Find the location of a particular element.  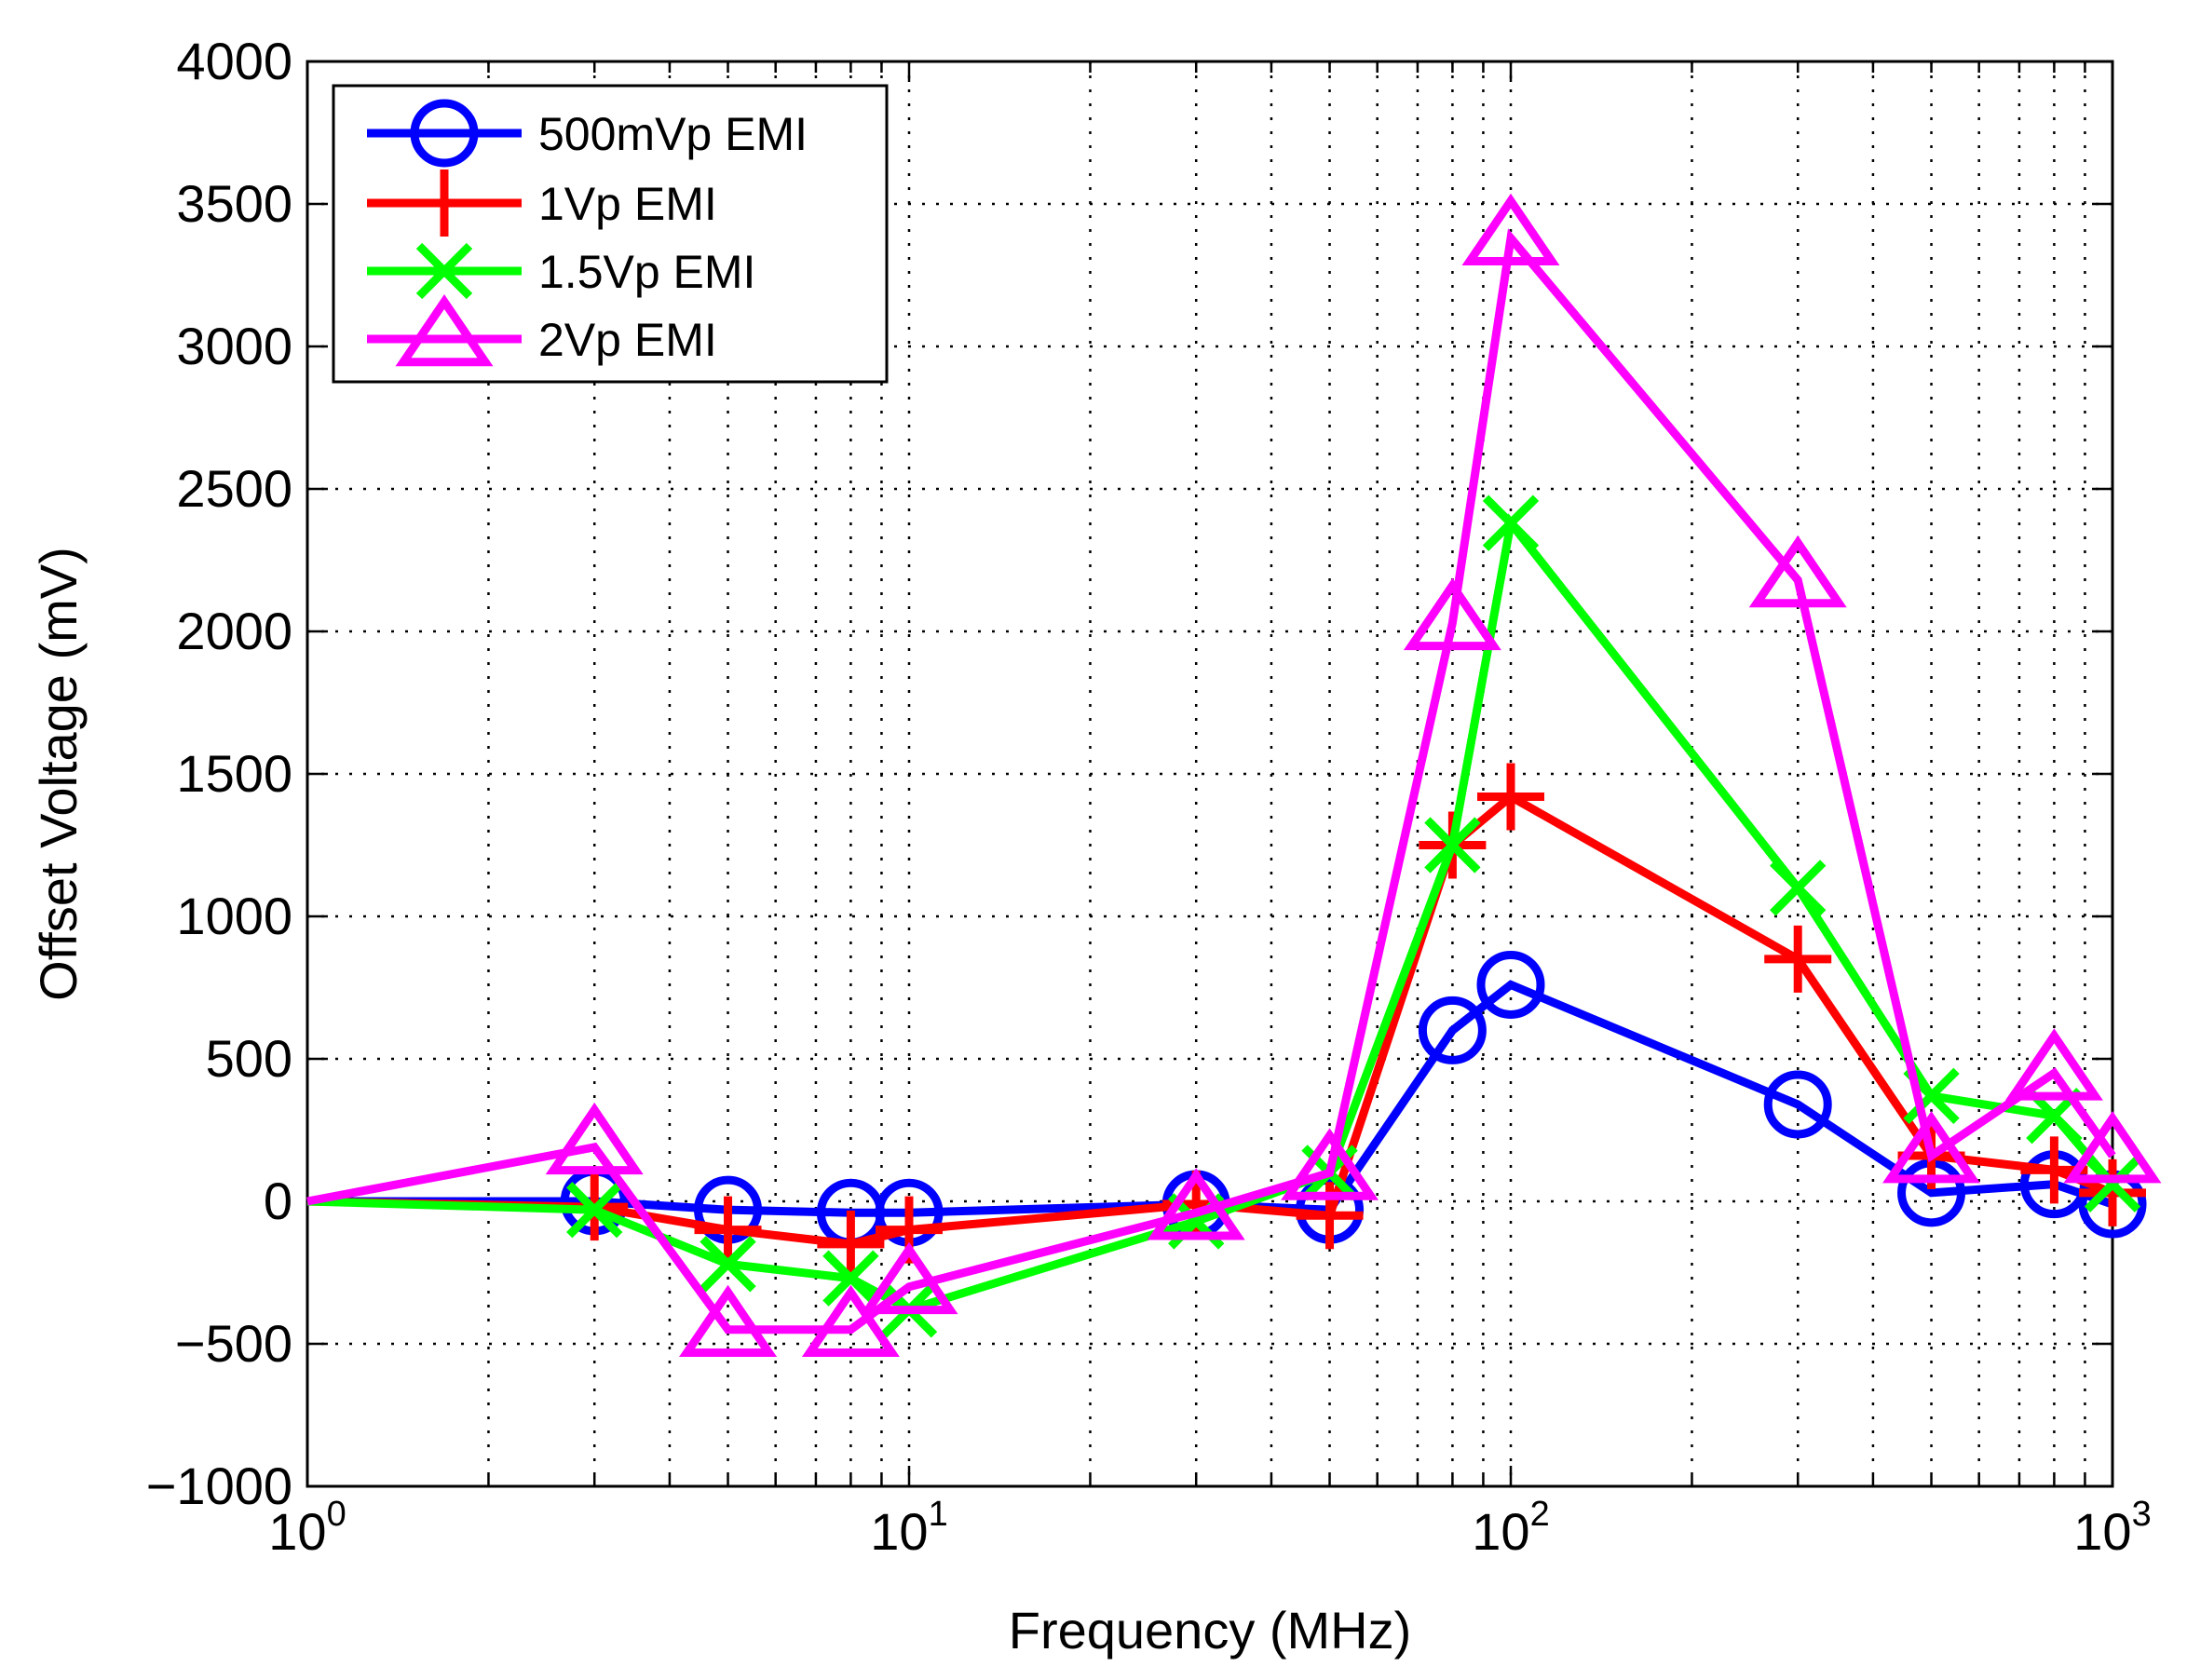

legend-label: 1.5Vp EMI is located at coordinates (646, 272).